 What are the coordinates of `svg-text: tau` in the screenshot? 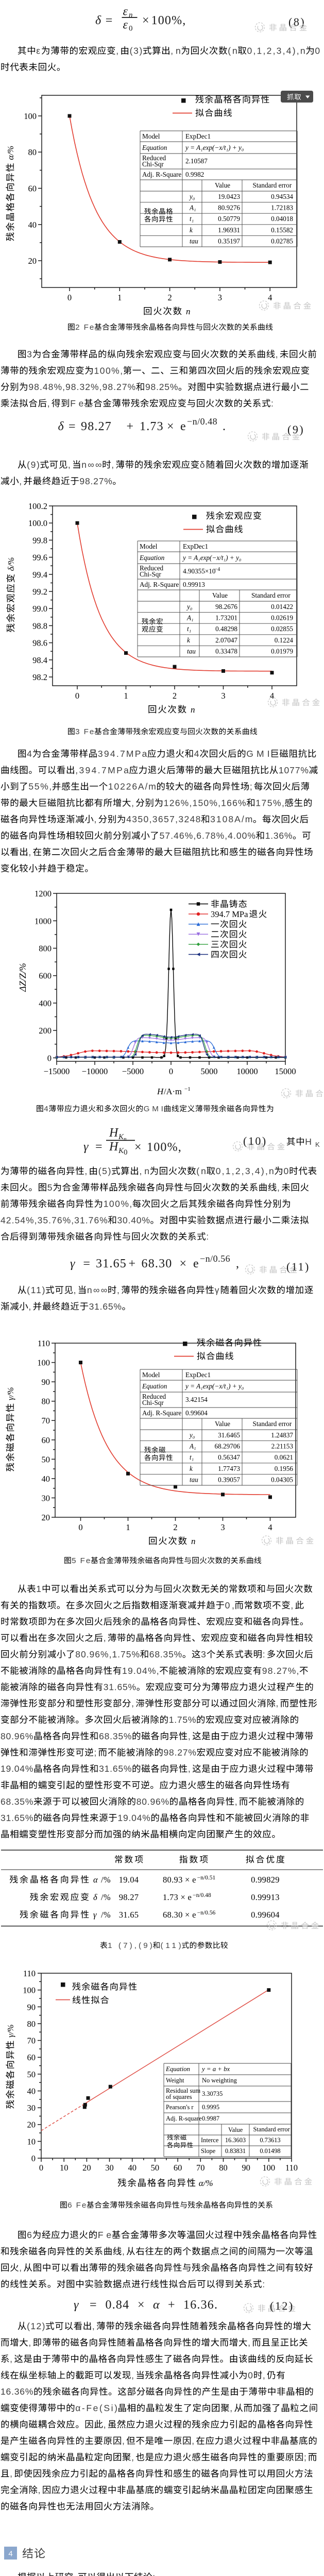 It's located at (194, 1479).